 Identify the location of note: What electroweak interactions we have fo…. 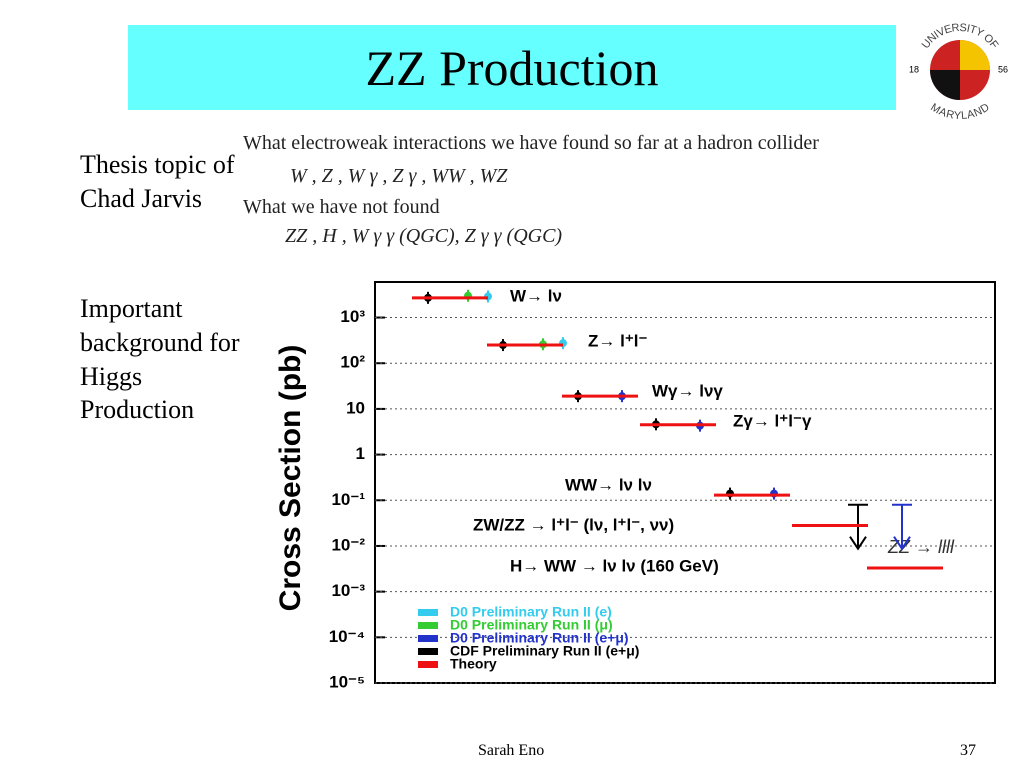
(531, 143).